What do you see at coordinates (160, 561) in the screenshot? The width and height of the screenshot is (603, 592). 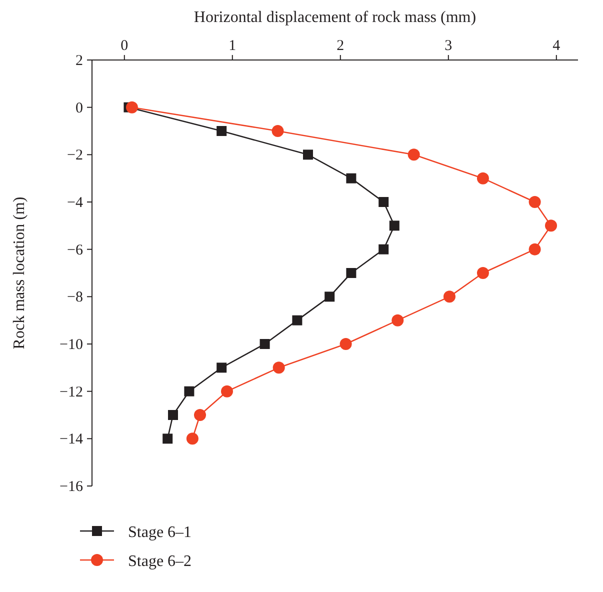 I see `legend-label: Stage 6–2` at bounding box center [160, 561].